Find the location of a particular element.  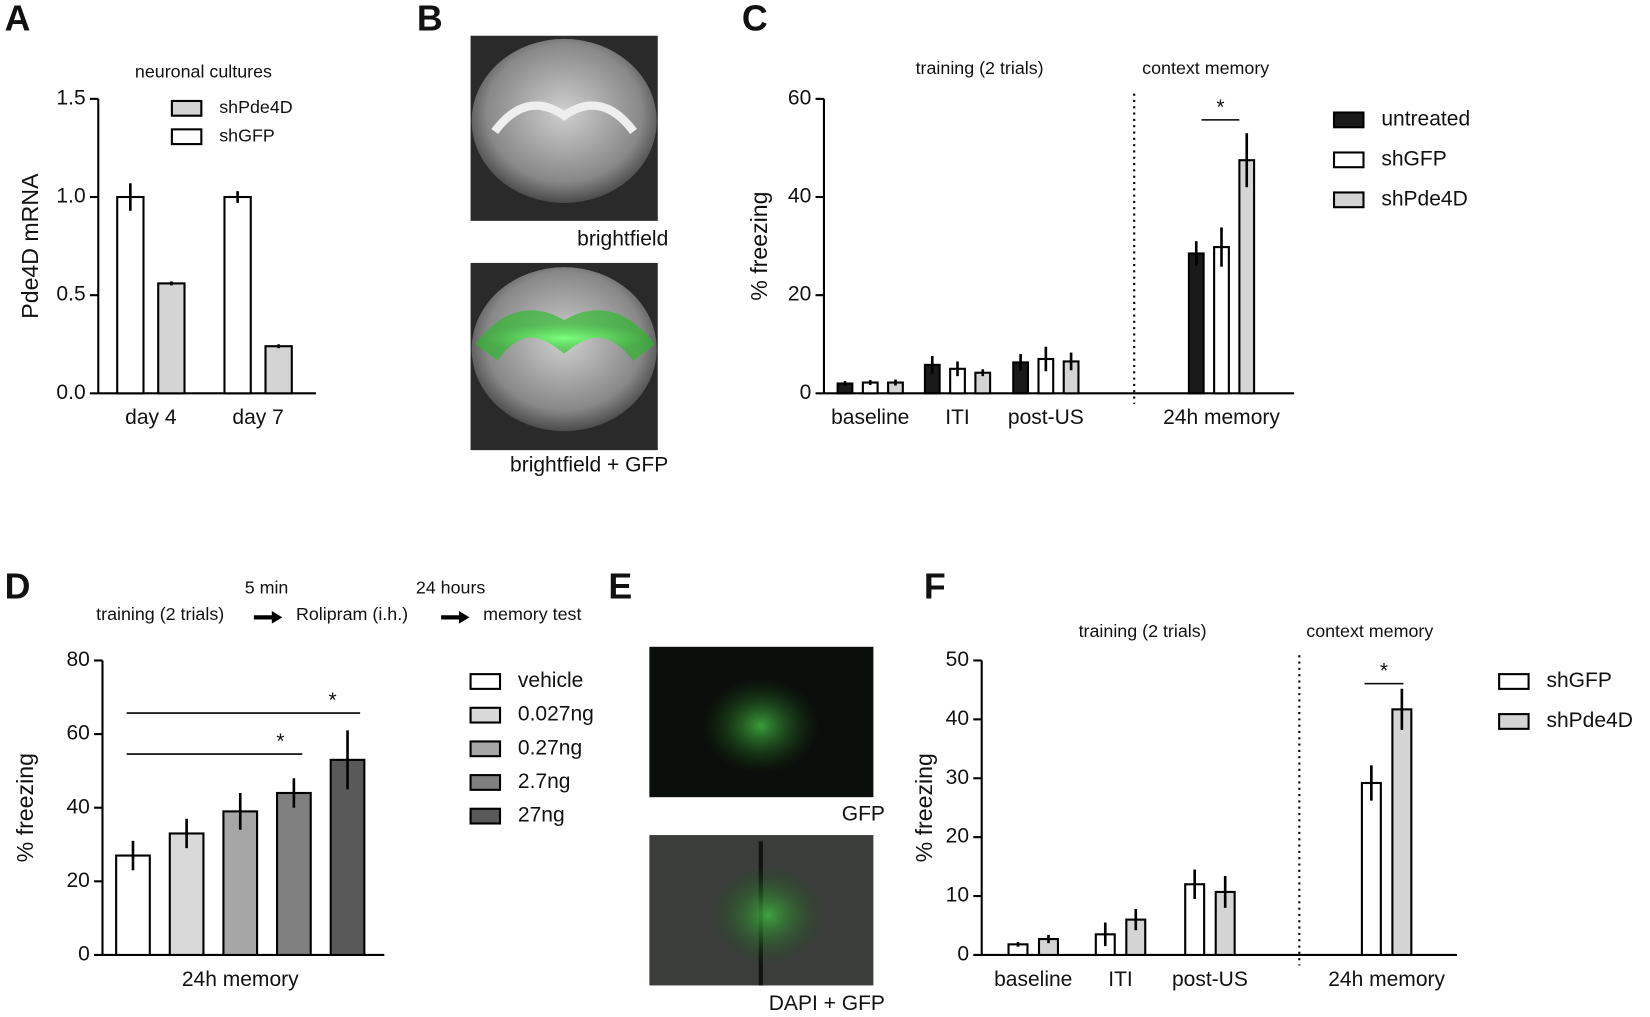

panel-letter: D is located at coordinates (18, 586).